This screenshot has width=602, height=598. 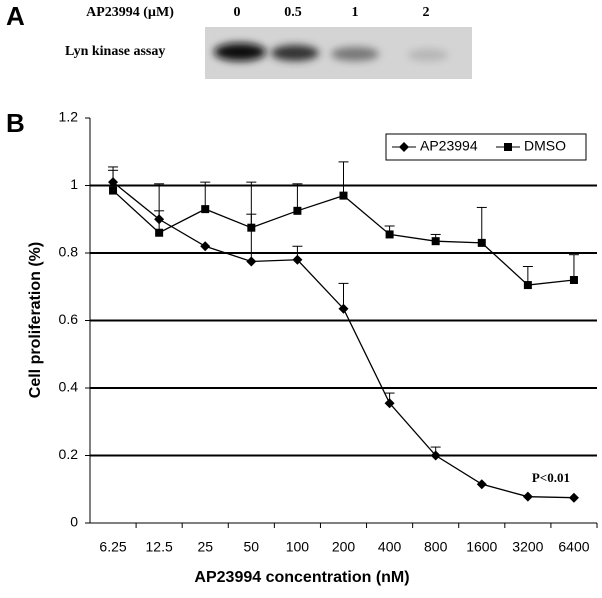 I want to click on x-tick-label: 6.25, so click(x=112, y=547).